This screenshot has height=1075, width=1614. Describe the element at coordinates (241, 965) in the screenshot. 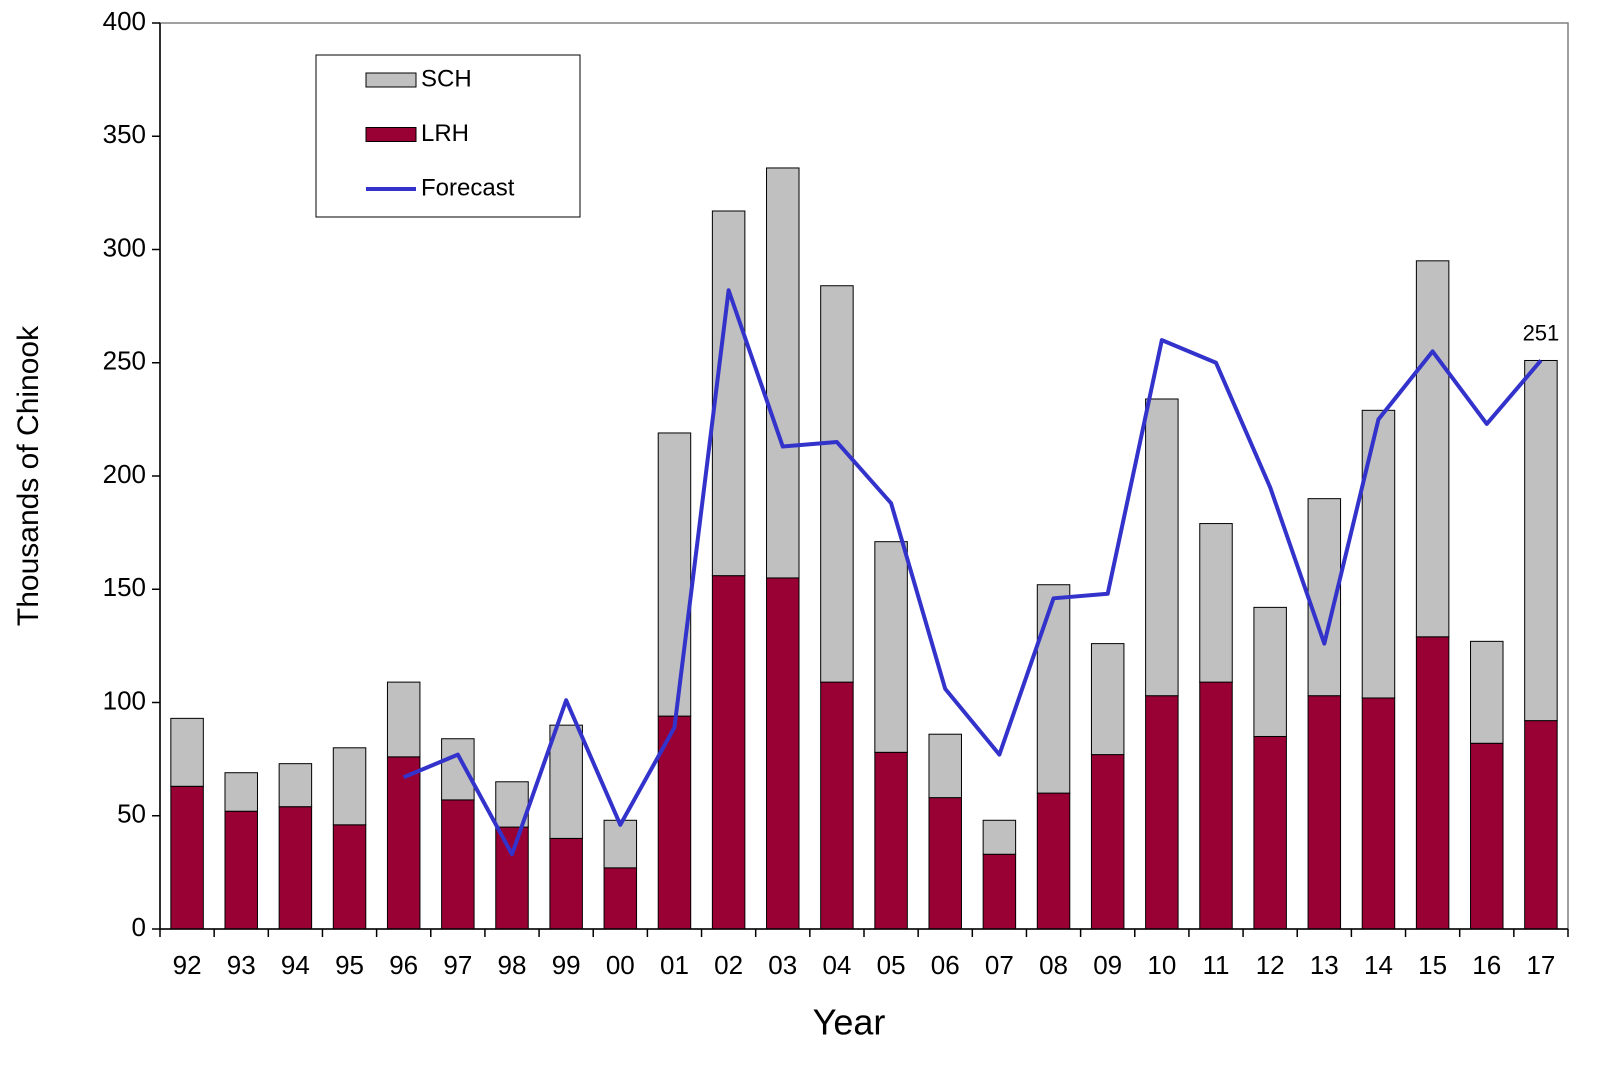

I see `x-tick-label: 93` at that location.